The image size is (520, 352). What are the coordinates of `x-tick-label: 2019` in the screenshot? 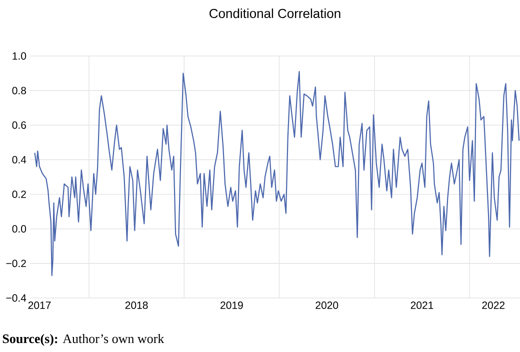 It's located at (231, 305).